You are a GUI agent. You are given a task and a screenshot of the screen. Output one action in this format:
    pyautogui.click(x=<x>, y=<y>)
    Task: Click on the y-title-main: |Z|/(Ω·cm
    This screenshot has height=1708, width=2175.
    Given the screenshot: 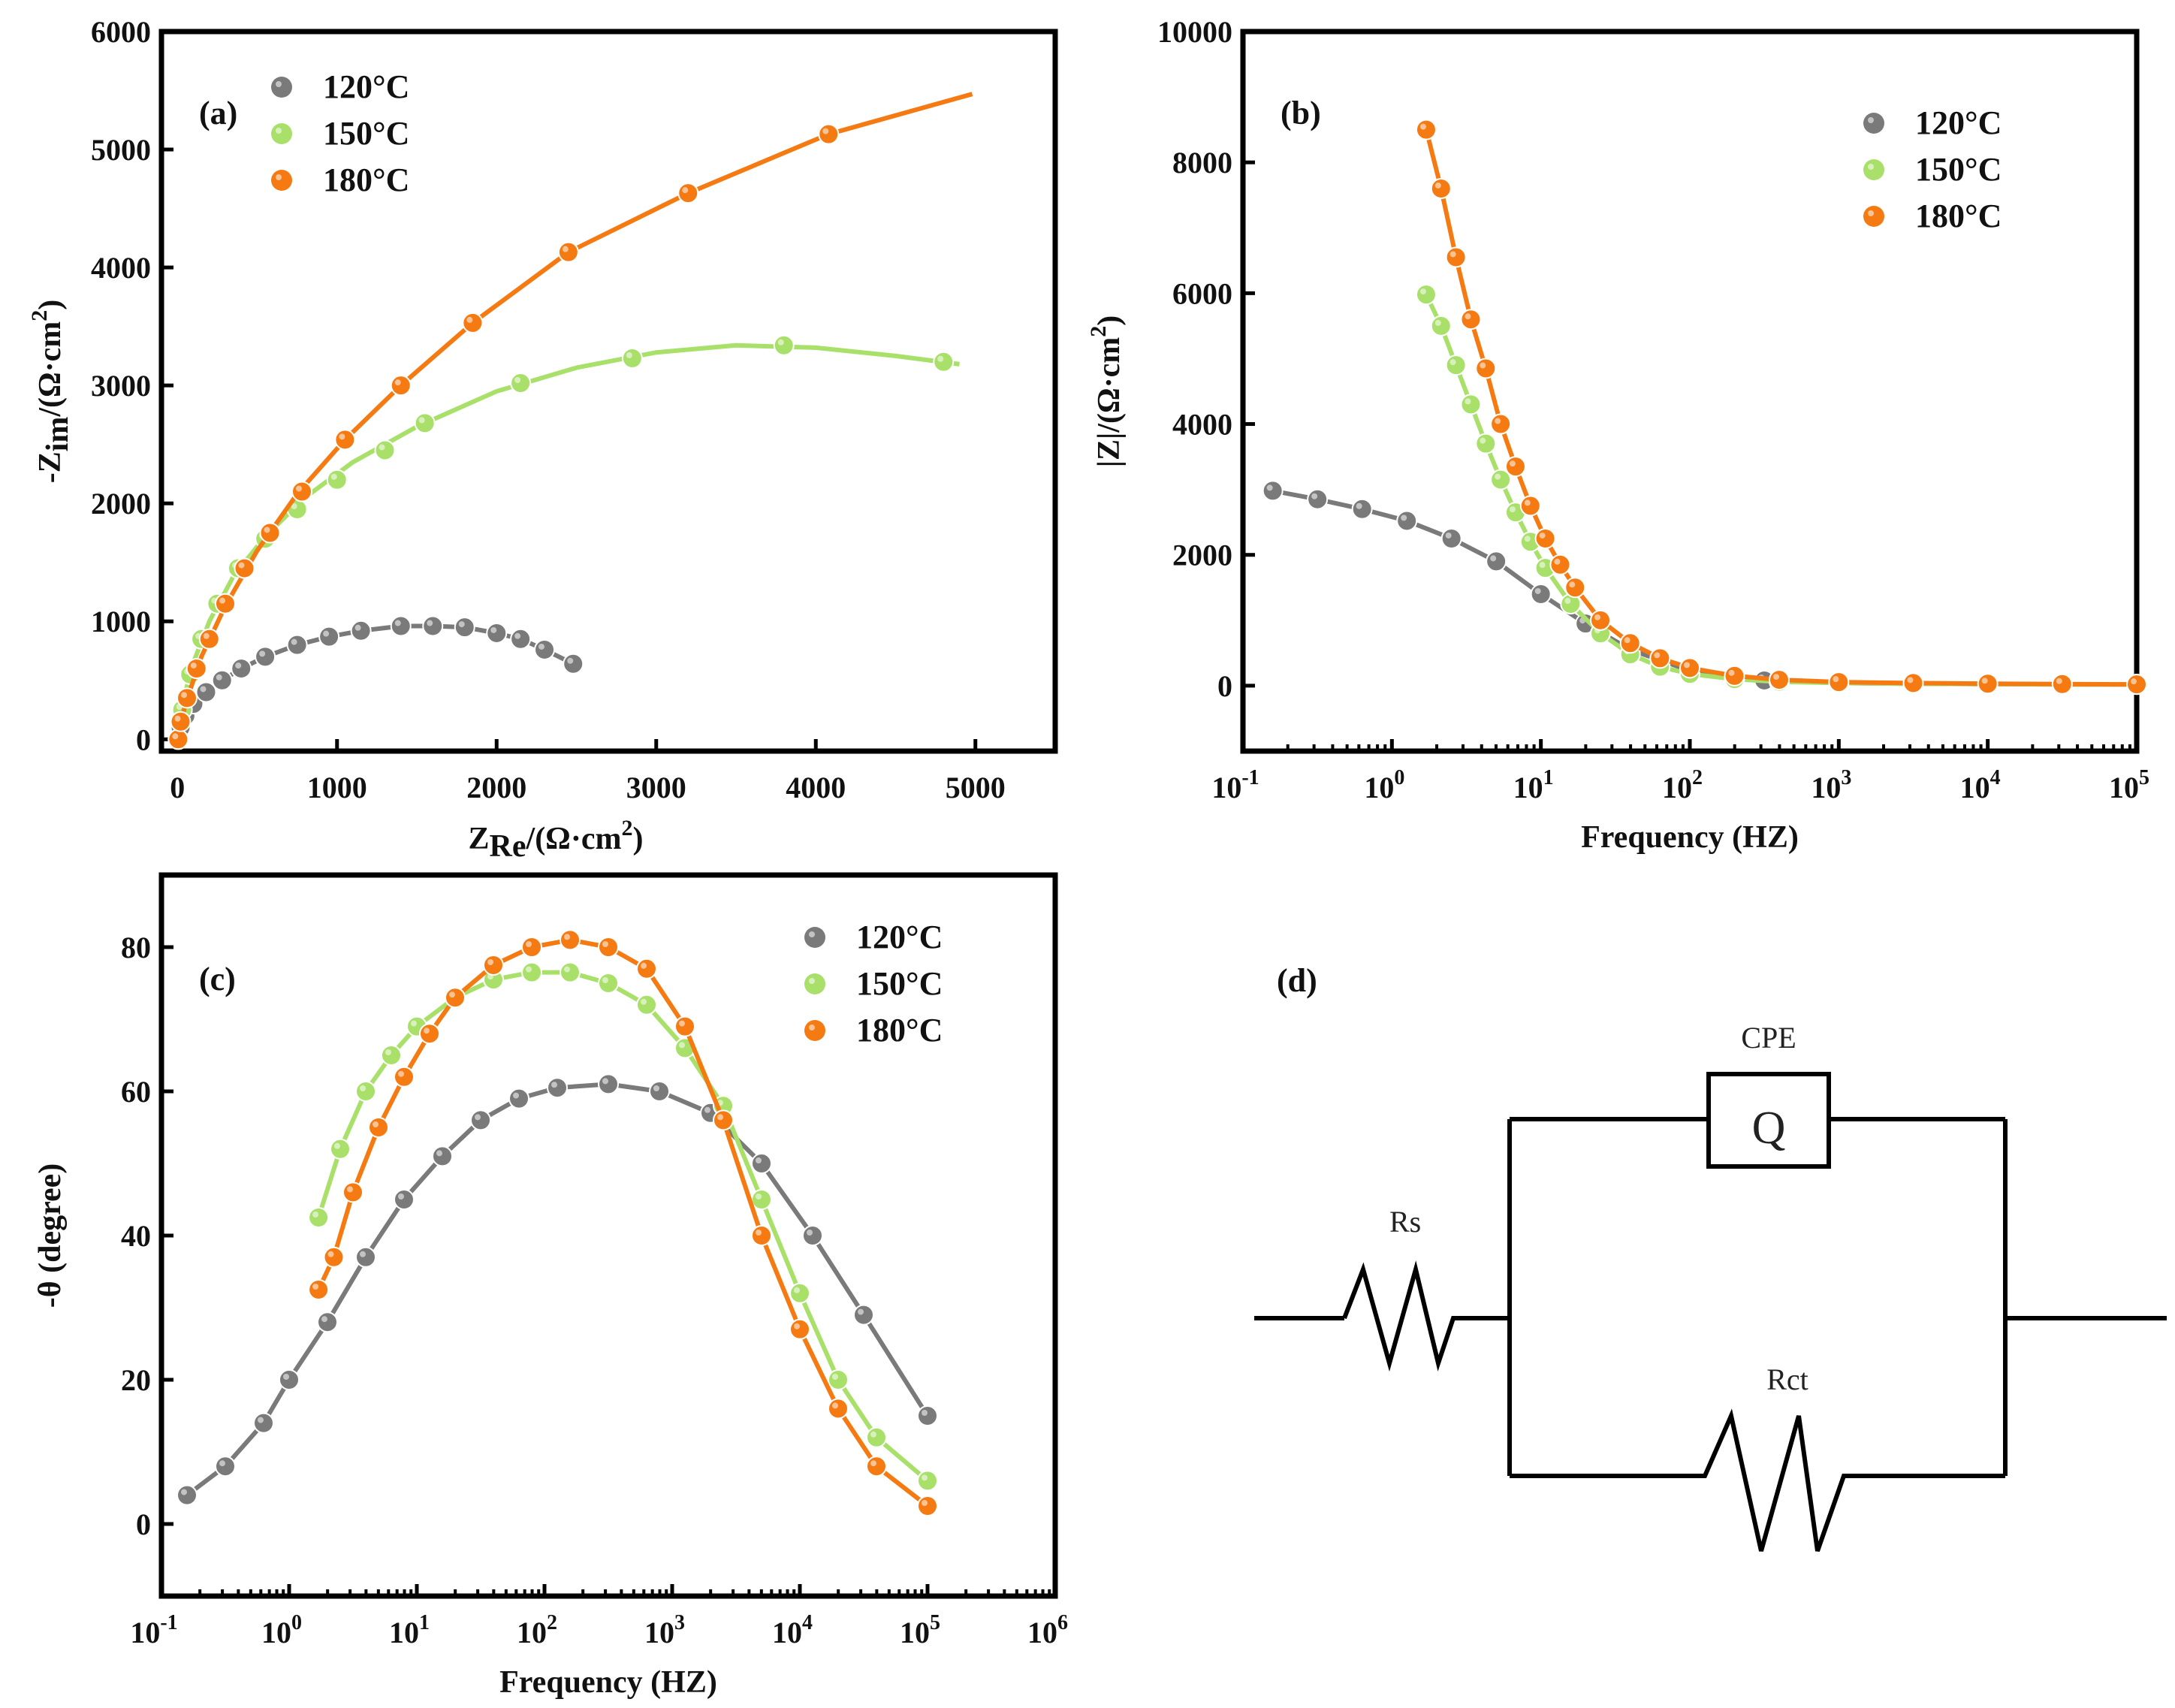 What is the action you would take?
    pyautogui.click(x=1109, y=402)
    